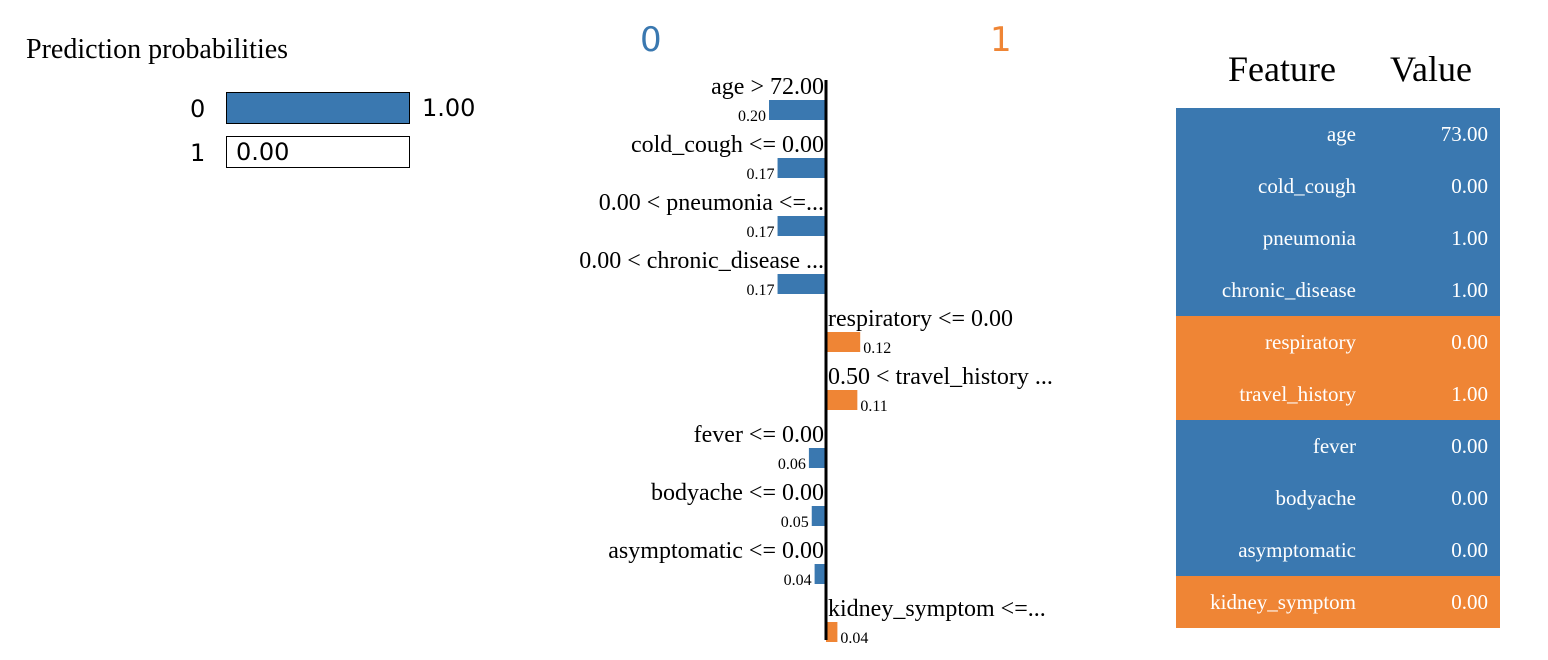 This screenshot has width=1548, height=660. Describe the element at coordinates (877, 348) in the screenshot. I see `contribution-value-label: 0.12` at that location.